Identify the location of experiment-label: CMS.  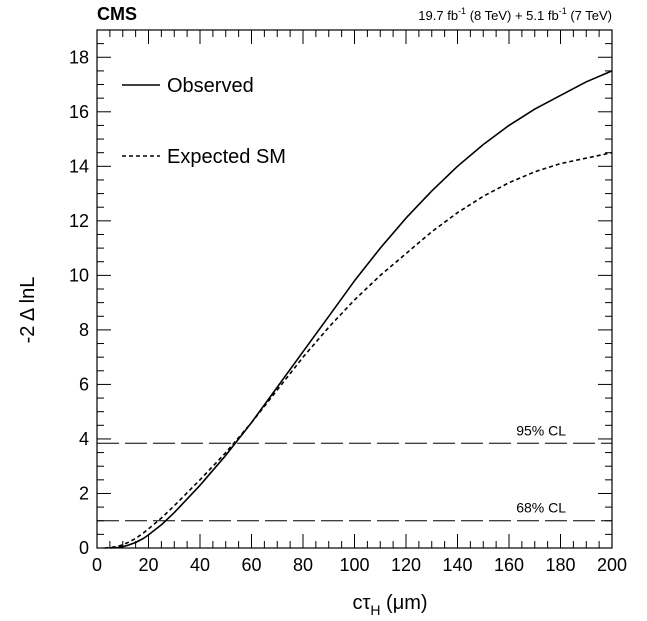
(117, 14).